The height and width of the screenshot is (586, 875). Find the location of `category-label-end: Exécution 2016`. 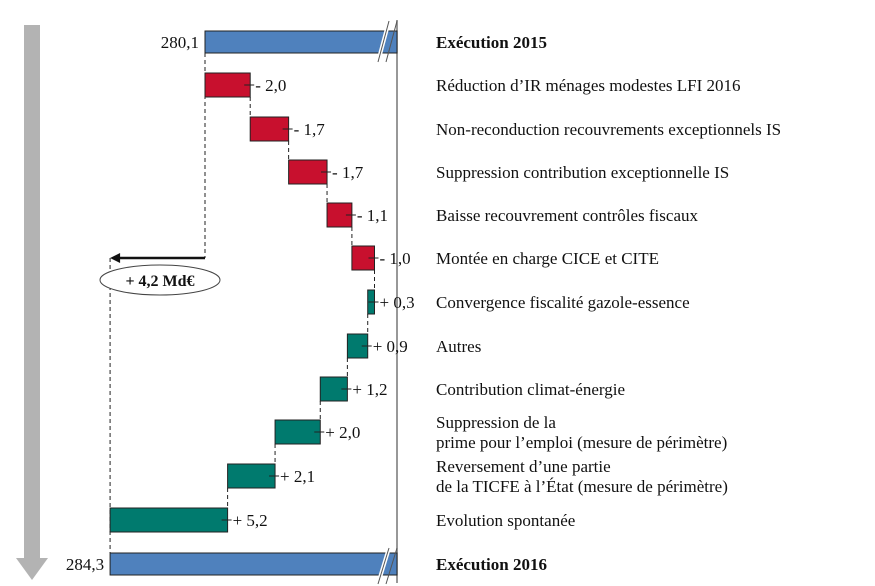

category-label-end: Exécution 2016 is located at coordinates (491, 564).